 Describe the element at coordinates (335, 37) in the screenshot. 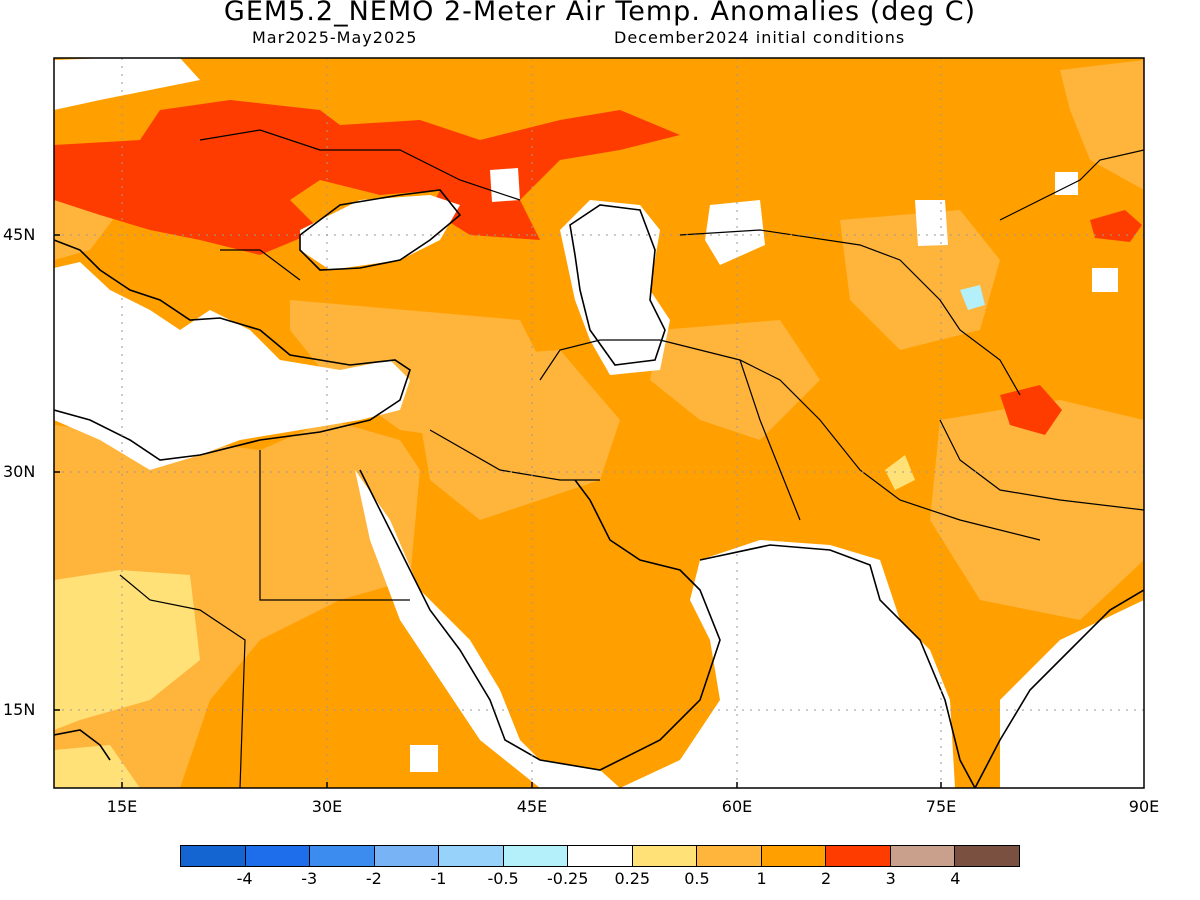

I see `forecast-period: Mar2025-May2025` at that location.